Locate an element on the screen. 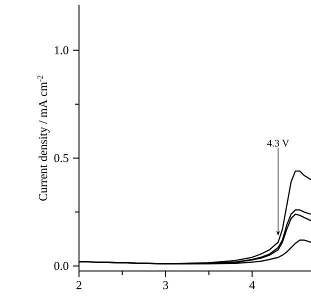 This screenshot has width=311, height=300. y-tick-label: 0.5 is located at coordinates (61, 158).